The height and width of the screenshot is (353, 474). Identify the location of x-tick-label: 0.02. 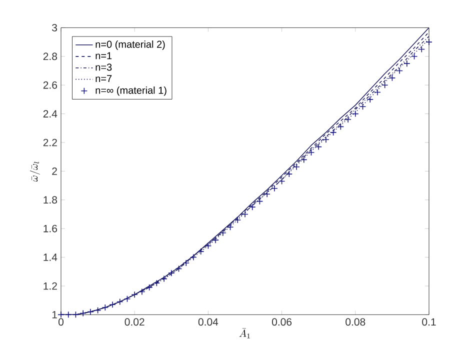
(134, 322).